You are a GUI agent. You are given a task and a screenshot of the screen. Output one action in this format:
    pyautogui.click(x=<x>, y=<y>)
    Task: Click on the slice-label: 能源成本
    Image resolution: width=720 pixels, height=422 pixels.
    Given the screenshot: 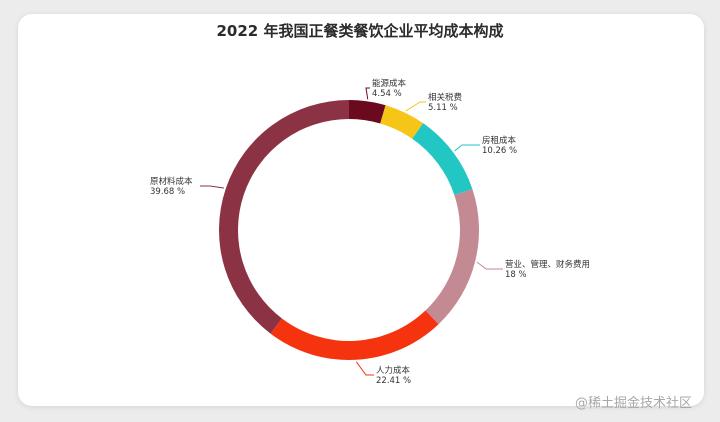 What is the action you would take?
    pyautogui.click(x=389, y=83)
    